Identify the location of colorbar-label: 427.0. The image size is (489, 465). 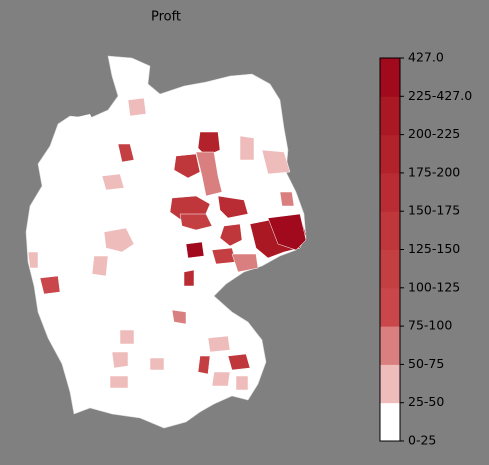
(426, 57).